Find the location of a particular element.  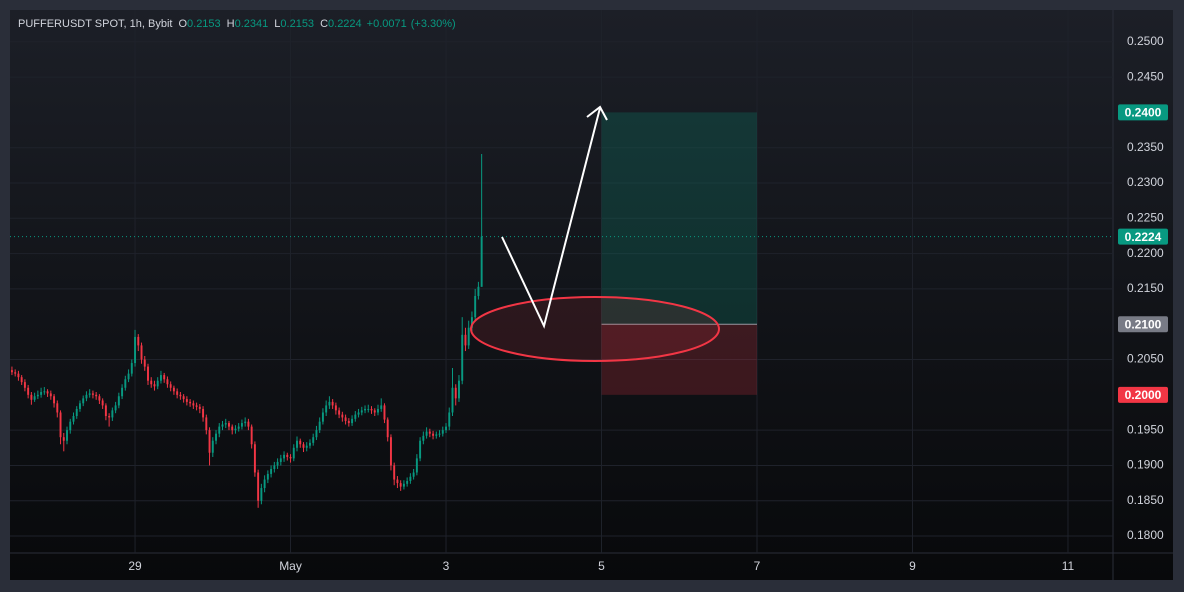

x-tick-label: 7 is located at coordinates (757, 566).